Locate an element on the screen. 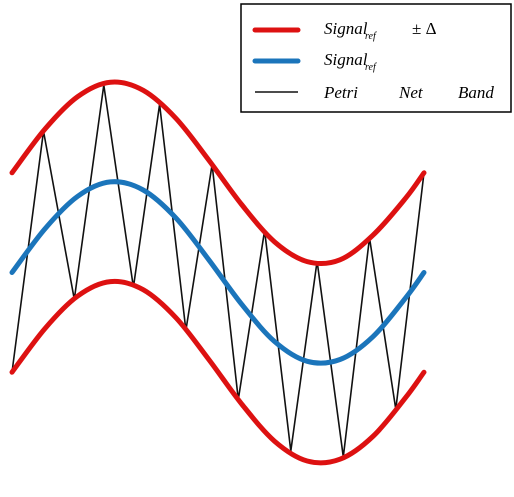 The height and width of the screenshot is (497, 514). legend-label-reference: Signal ref is located at coordinates (350, 61).